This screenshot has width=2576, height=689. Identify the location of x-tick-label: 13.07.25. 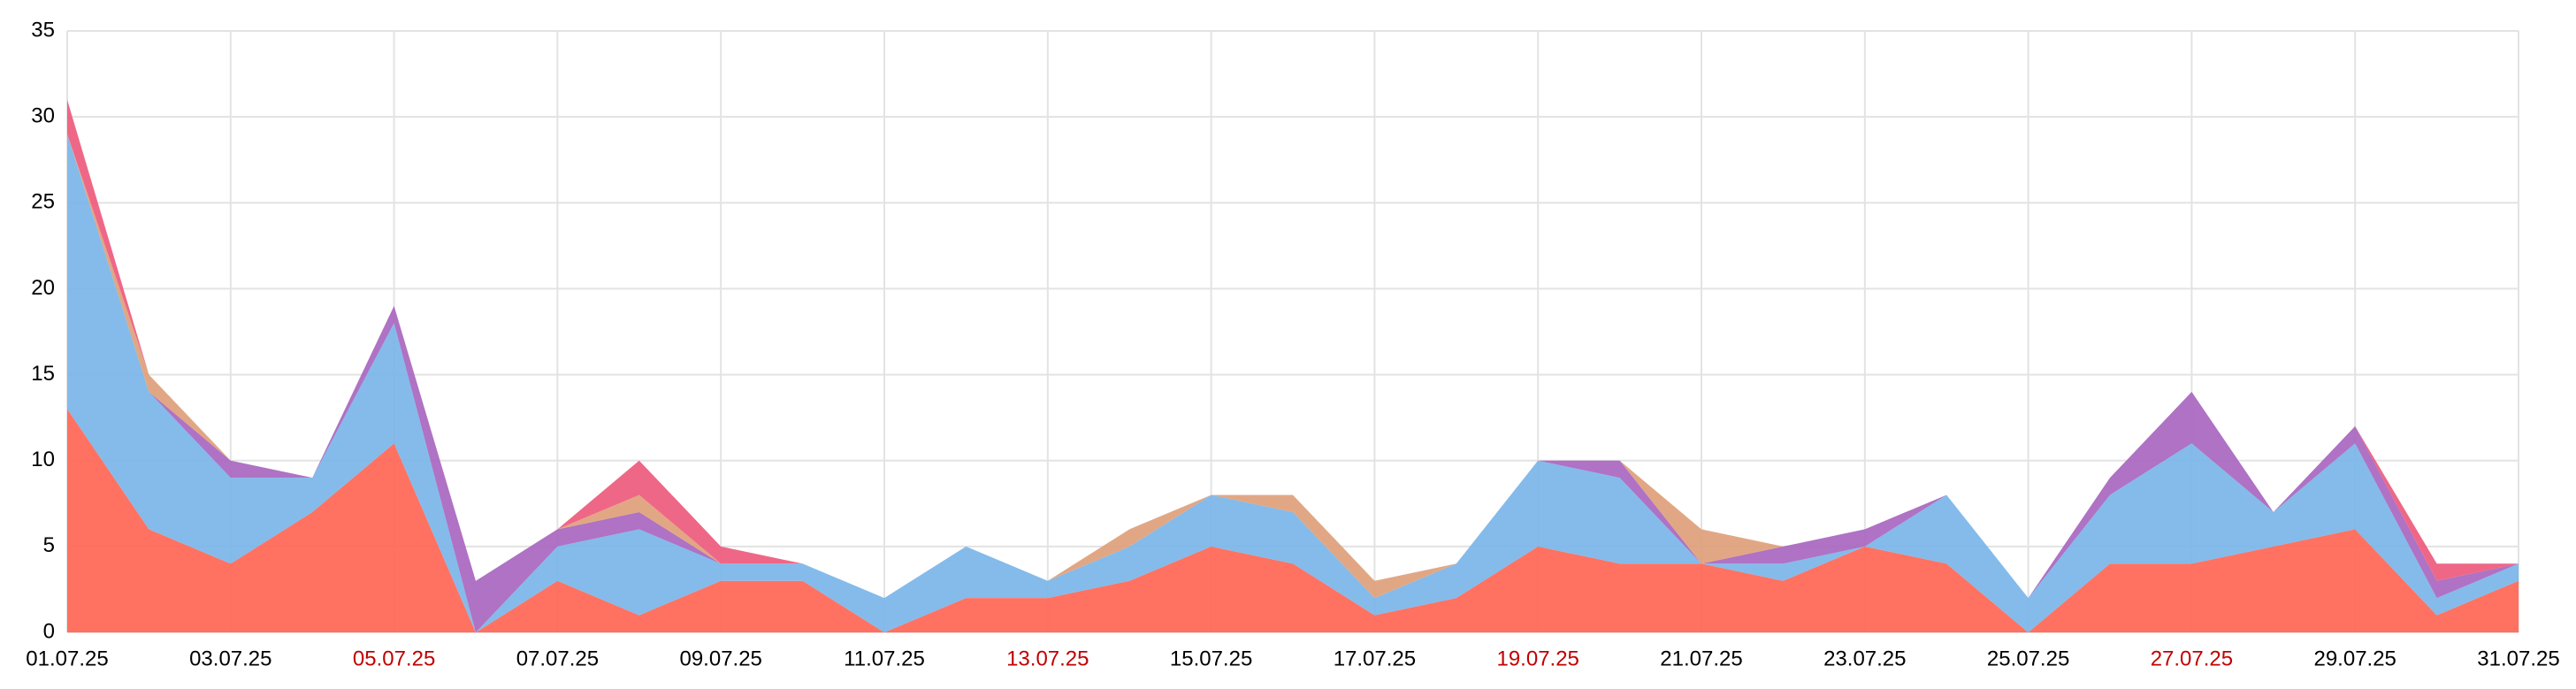
(1047, 659).